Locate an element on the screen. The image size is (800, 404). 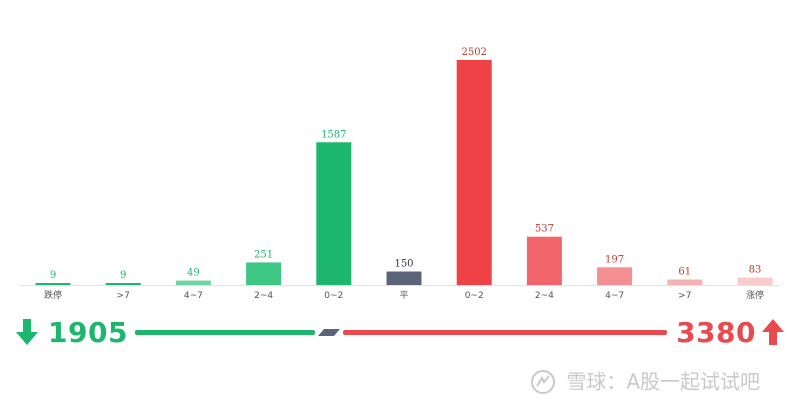
value-label: 150 is located at coordinates (403, 264).